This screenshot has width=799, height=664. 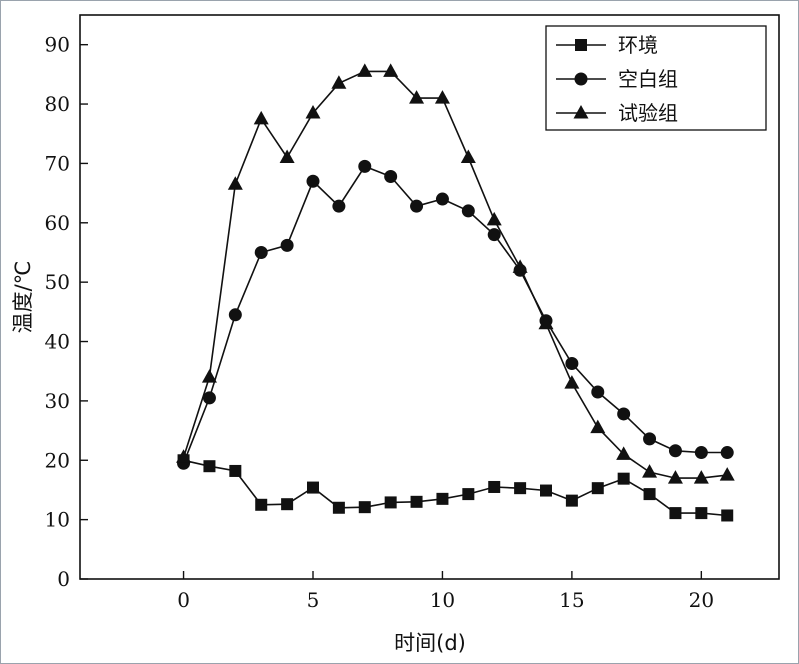 What do you see at coordinates (57, 520) in the screenshot?
I see `y-tick-label: 10` at bounding box center [57, 520].